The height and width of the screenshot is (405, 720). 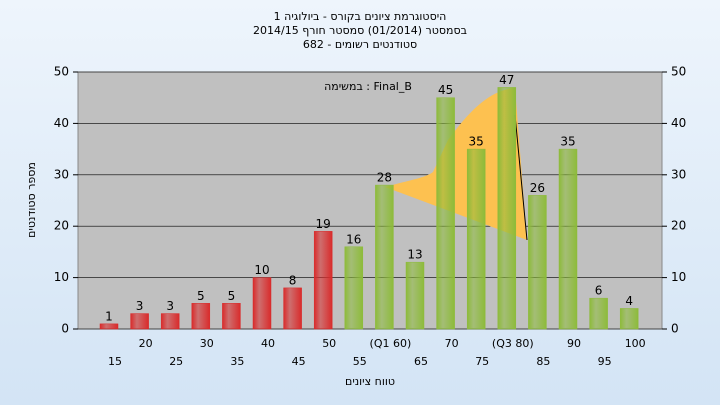 What do you see at coordinates (445, 90) in the screenshot?
I see `data-label: 45` at bounding box center [445, 90].